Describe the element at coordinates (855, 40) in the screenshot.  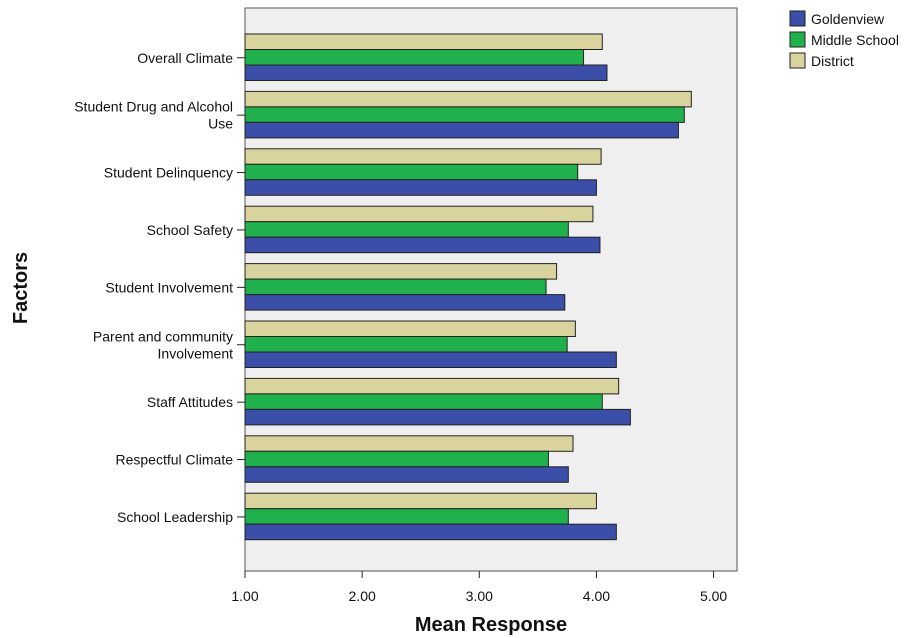
I see `legend-label: Middle School` at that location.